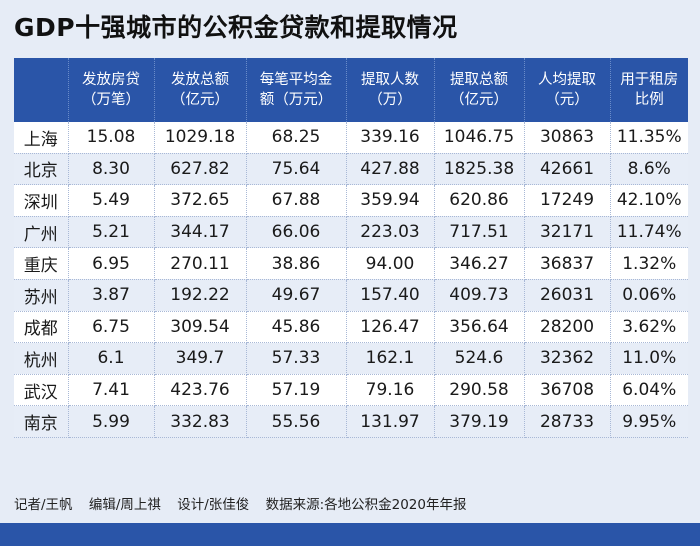  I want to click on value-cell: 223.03, so click(390, 232).